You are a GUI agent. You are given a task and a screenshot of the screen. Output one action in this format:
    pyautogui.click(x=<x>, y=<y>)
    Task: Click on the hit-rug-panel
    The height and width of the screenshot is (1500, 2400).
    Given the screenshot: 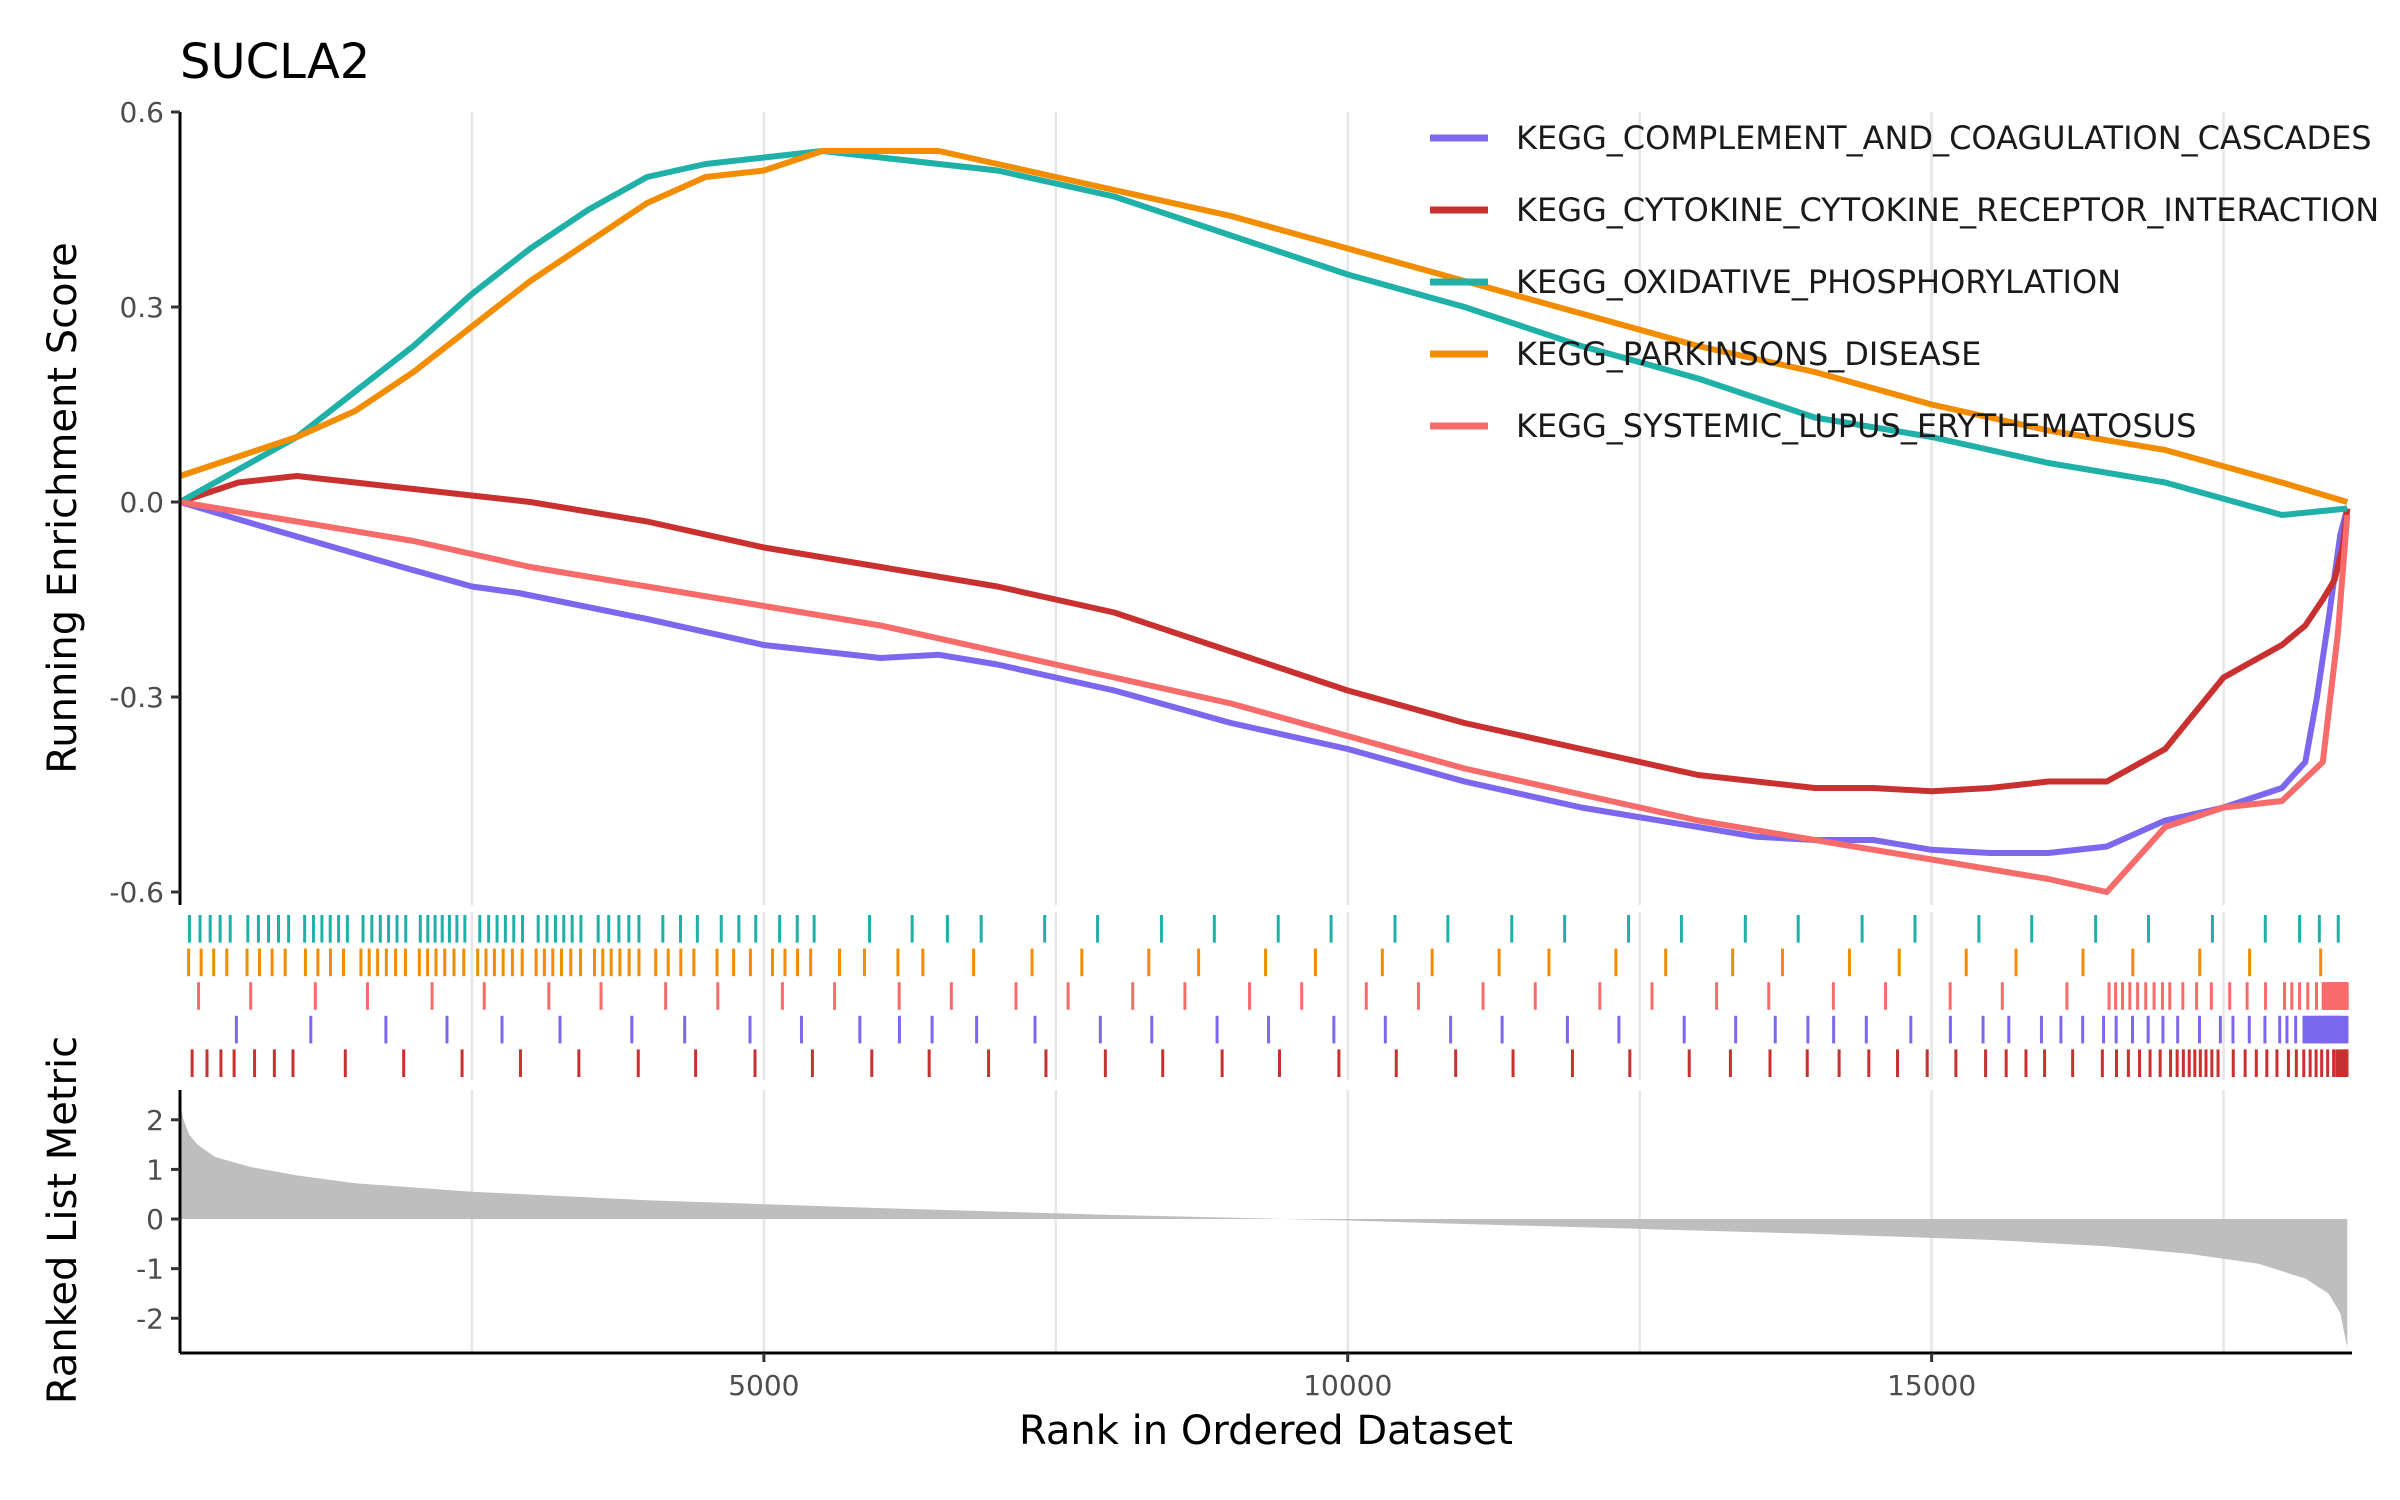 What is the action you would take?
    pyautogui.click(x=1268, y=996)
    